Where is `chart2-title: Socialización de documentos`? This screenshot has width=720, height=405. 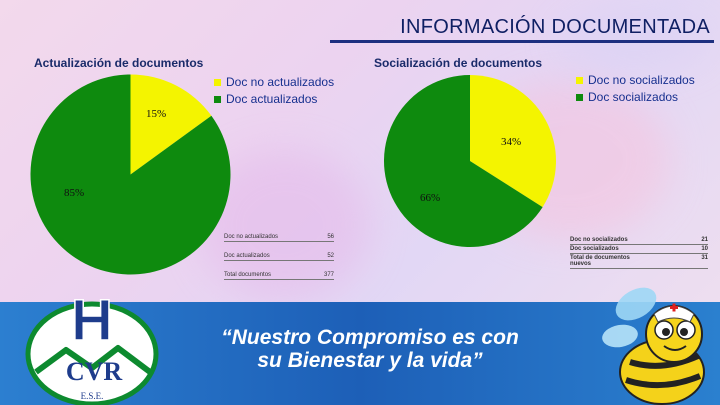
chart2-title: Socialización de documentos is located at coordinates (458, 63).